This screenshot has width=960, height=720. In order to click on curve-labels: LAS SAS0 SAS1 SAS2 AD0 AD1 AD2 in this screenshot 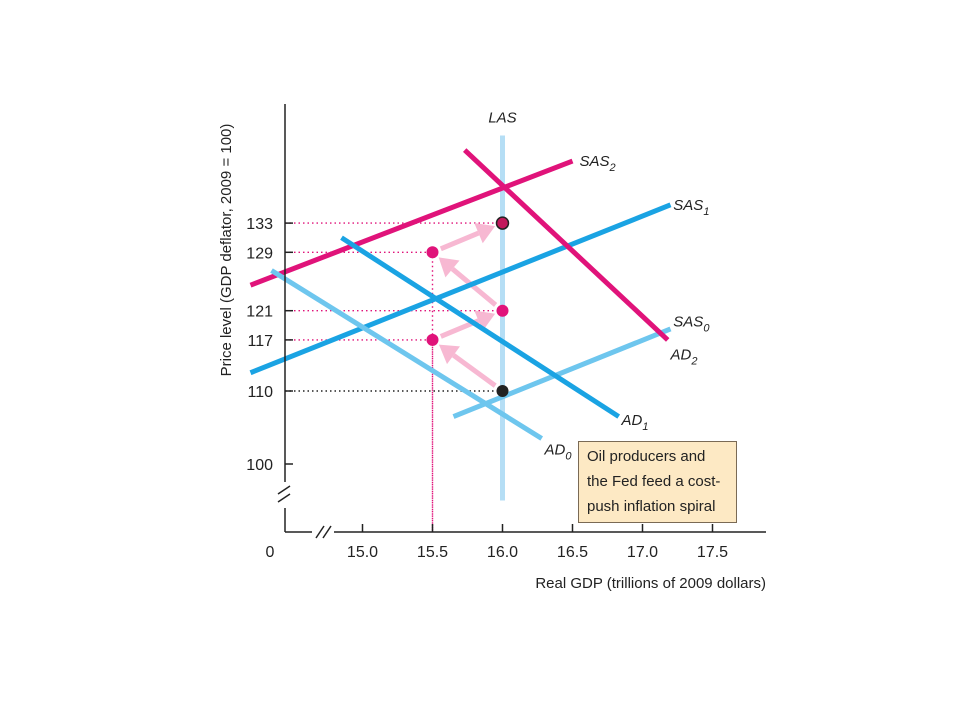, I will do `click(599, 285)`.